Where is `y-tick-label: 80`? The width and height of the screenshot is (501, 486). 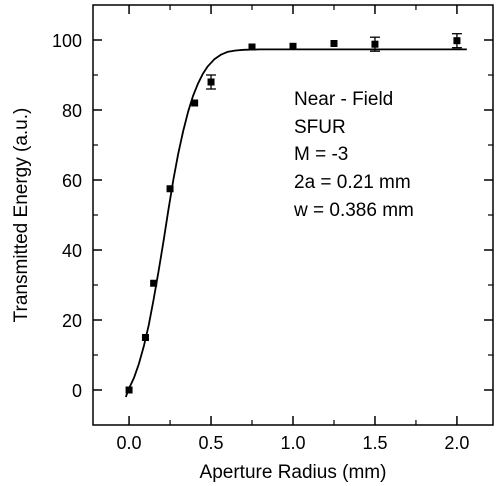 y-tick-label: 80 is located at coordinates (72, 111).